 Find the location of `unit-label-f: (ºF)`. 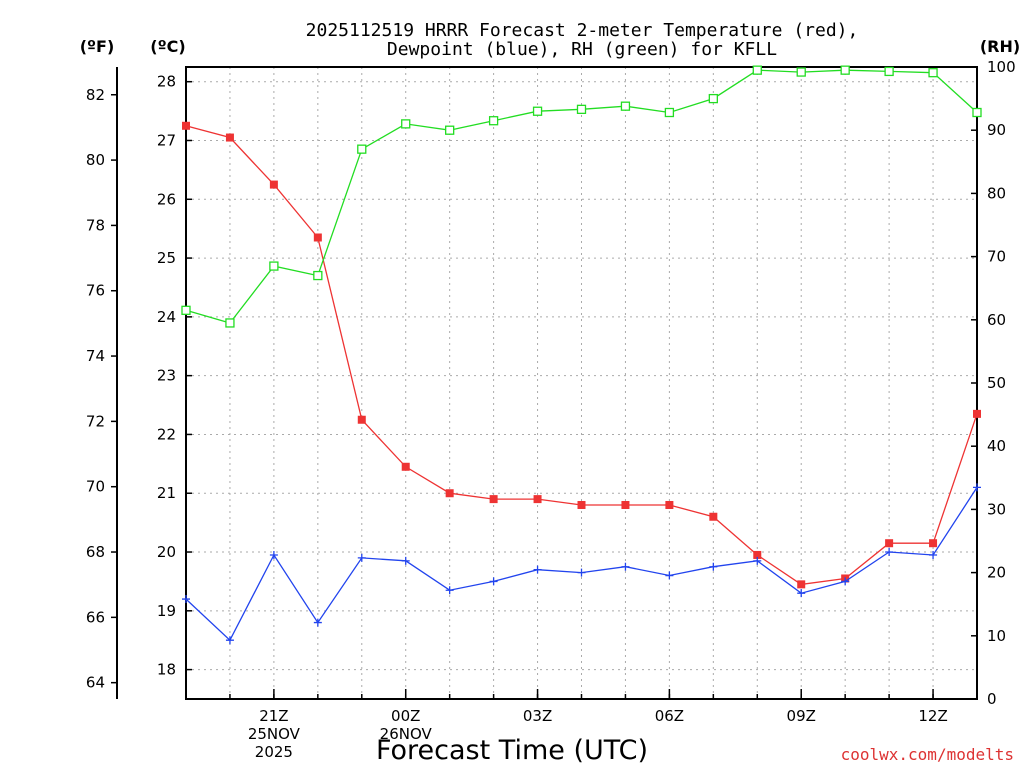

unit-label-f: (ºF) is located at coordinates (97, 46).